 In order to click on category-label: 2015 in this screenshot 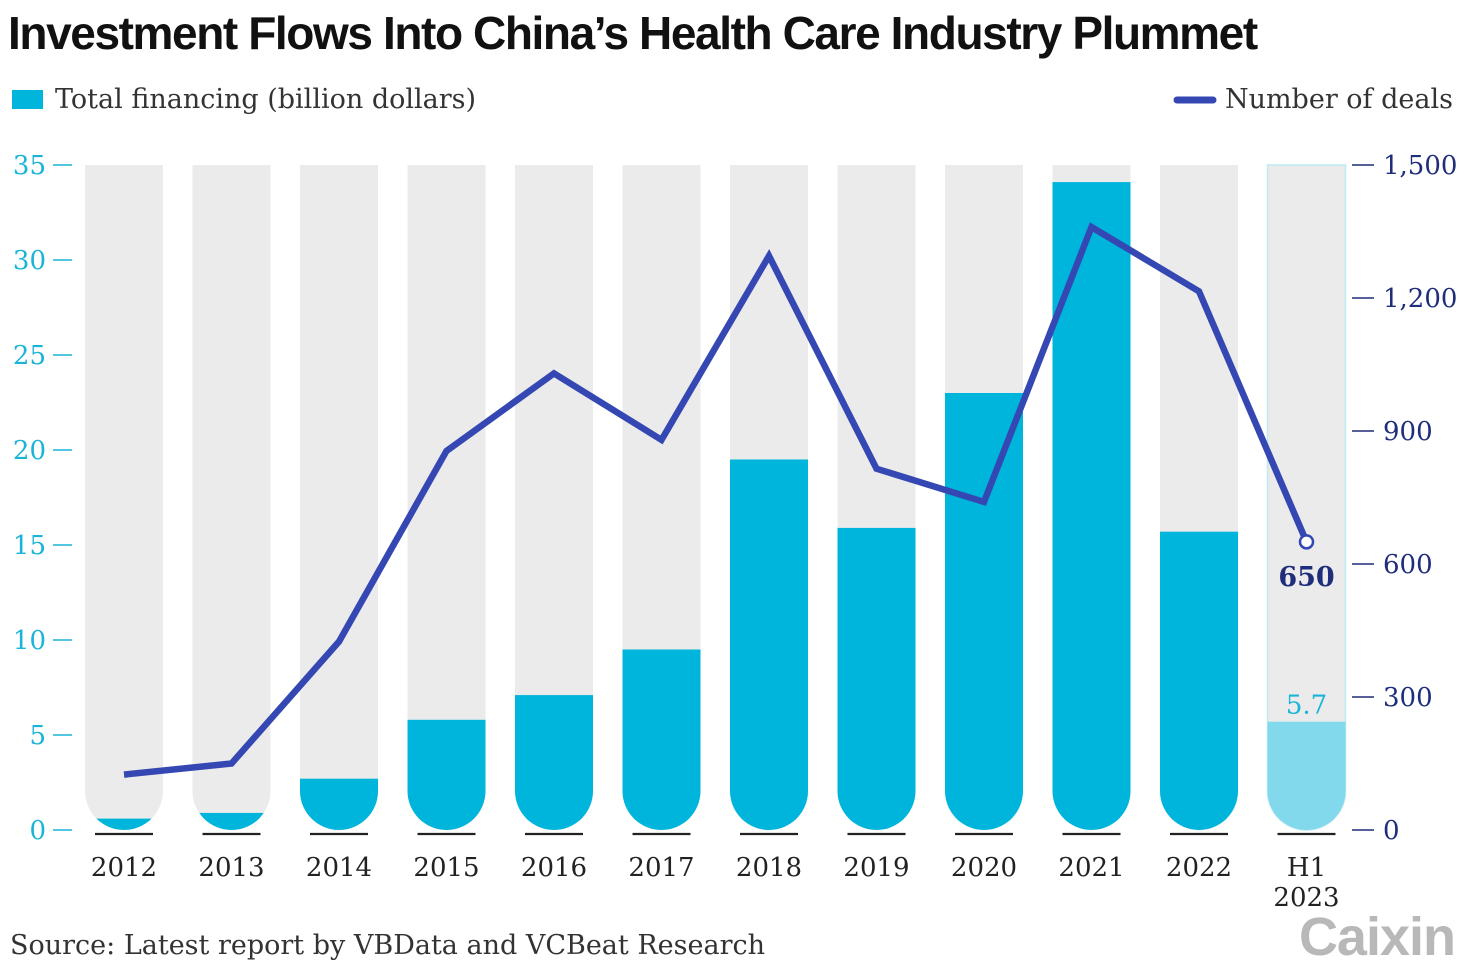, I will do `click(446, 868)`.